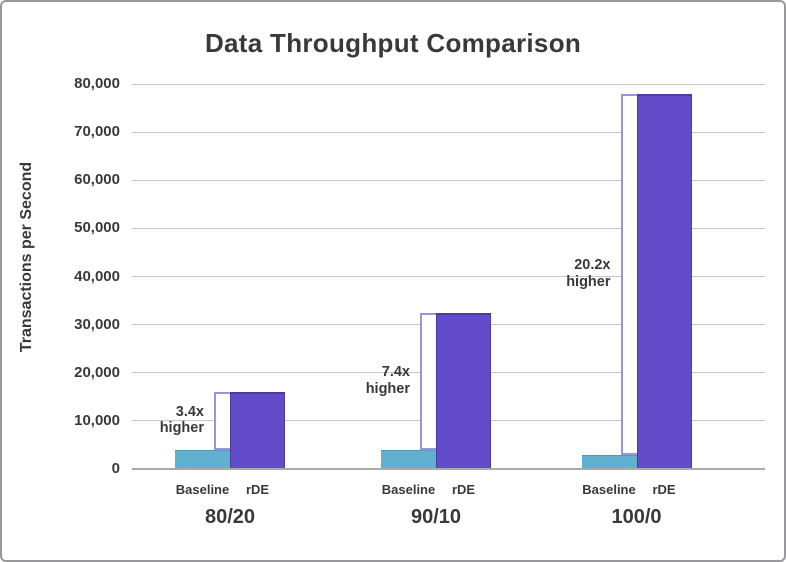 The image size is (786, 562). Describe the element at coordinates (230, 517) in the screenshot. I see `category-label: 80/20` at that location.